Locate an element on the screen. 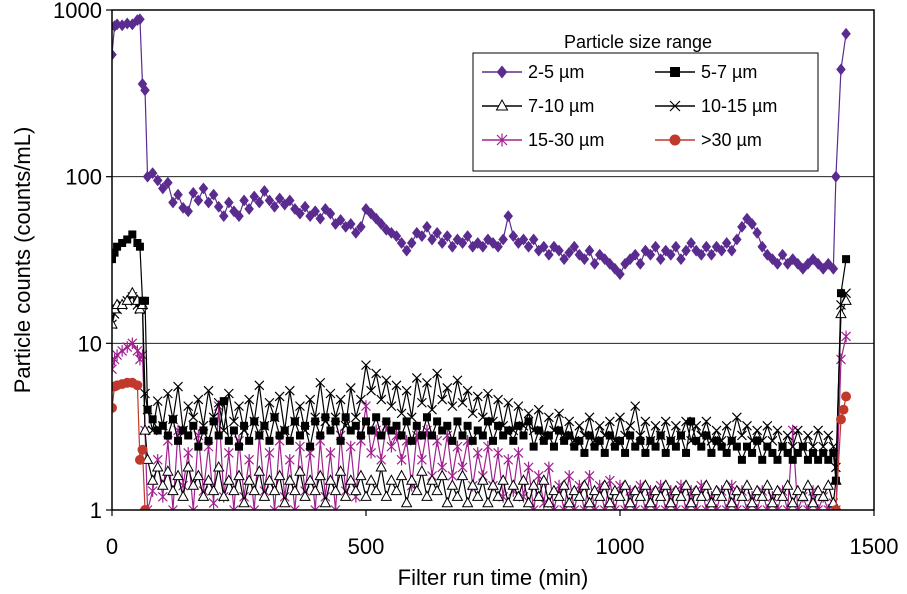  legend-item-0: 2-5 µm is located at coordinates (533, 72).